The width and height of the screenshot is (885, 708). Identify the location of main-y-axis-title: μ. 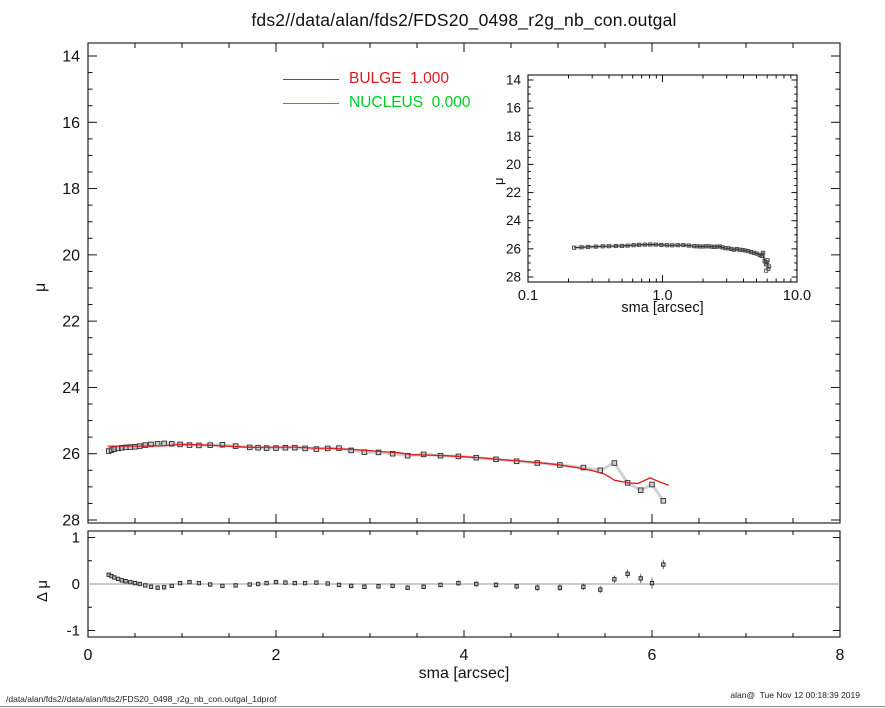
(40, 287).